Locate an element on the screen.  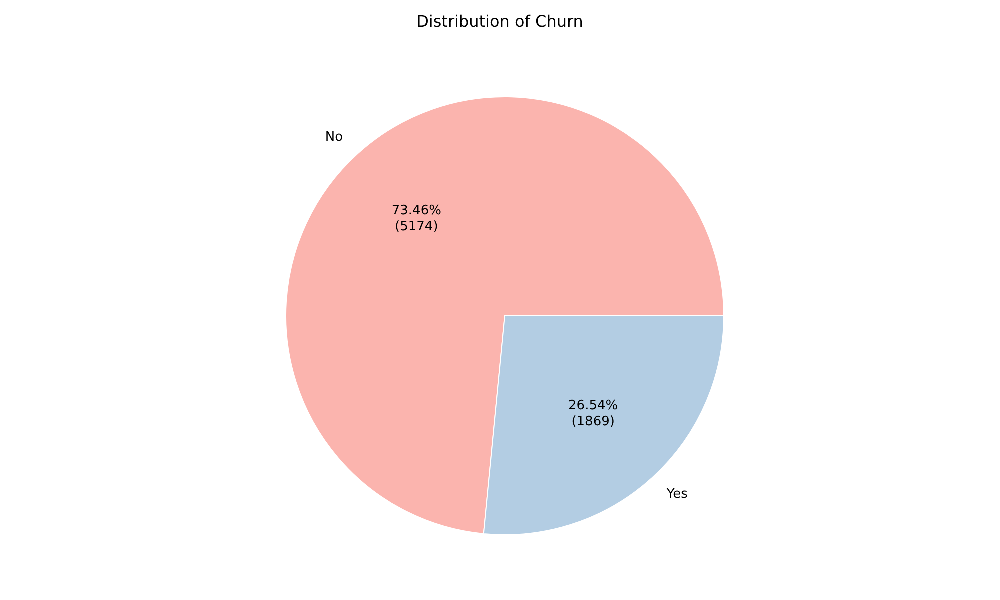
data-label: 73.46% (5174) is located at coordinates (417, 218).